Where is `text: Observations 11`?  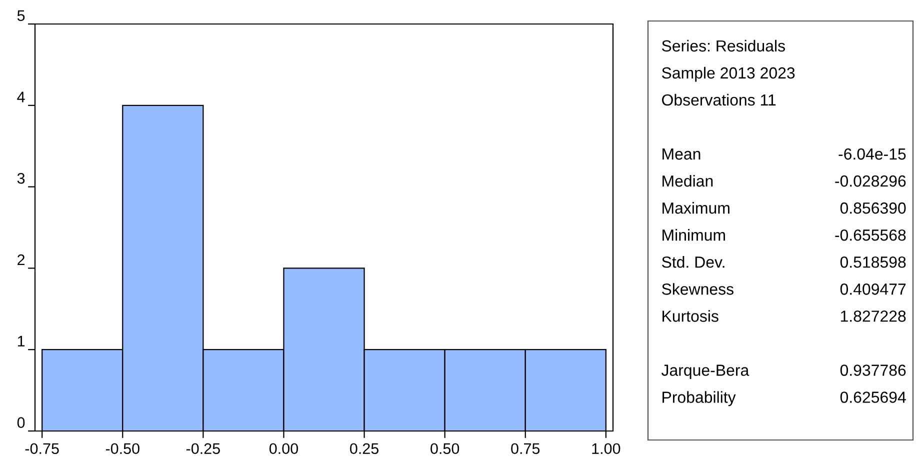 text: Observations 11 is located at coordinates (719, 100).